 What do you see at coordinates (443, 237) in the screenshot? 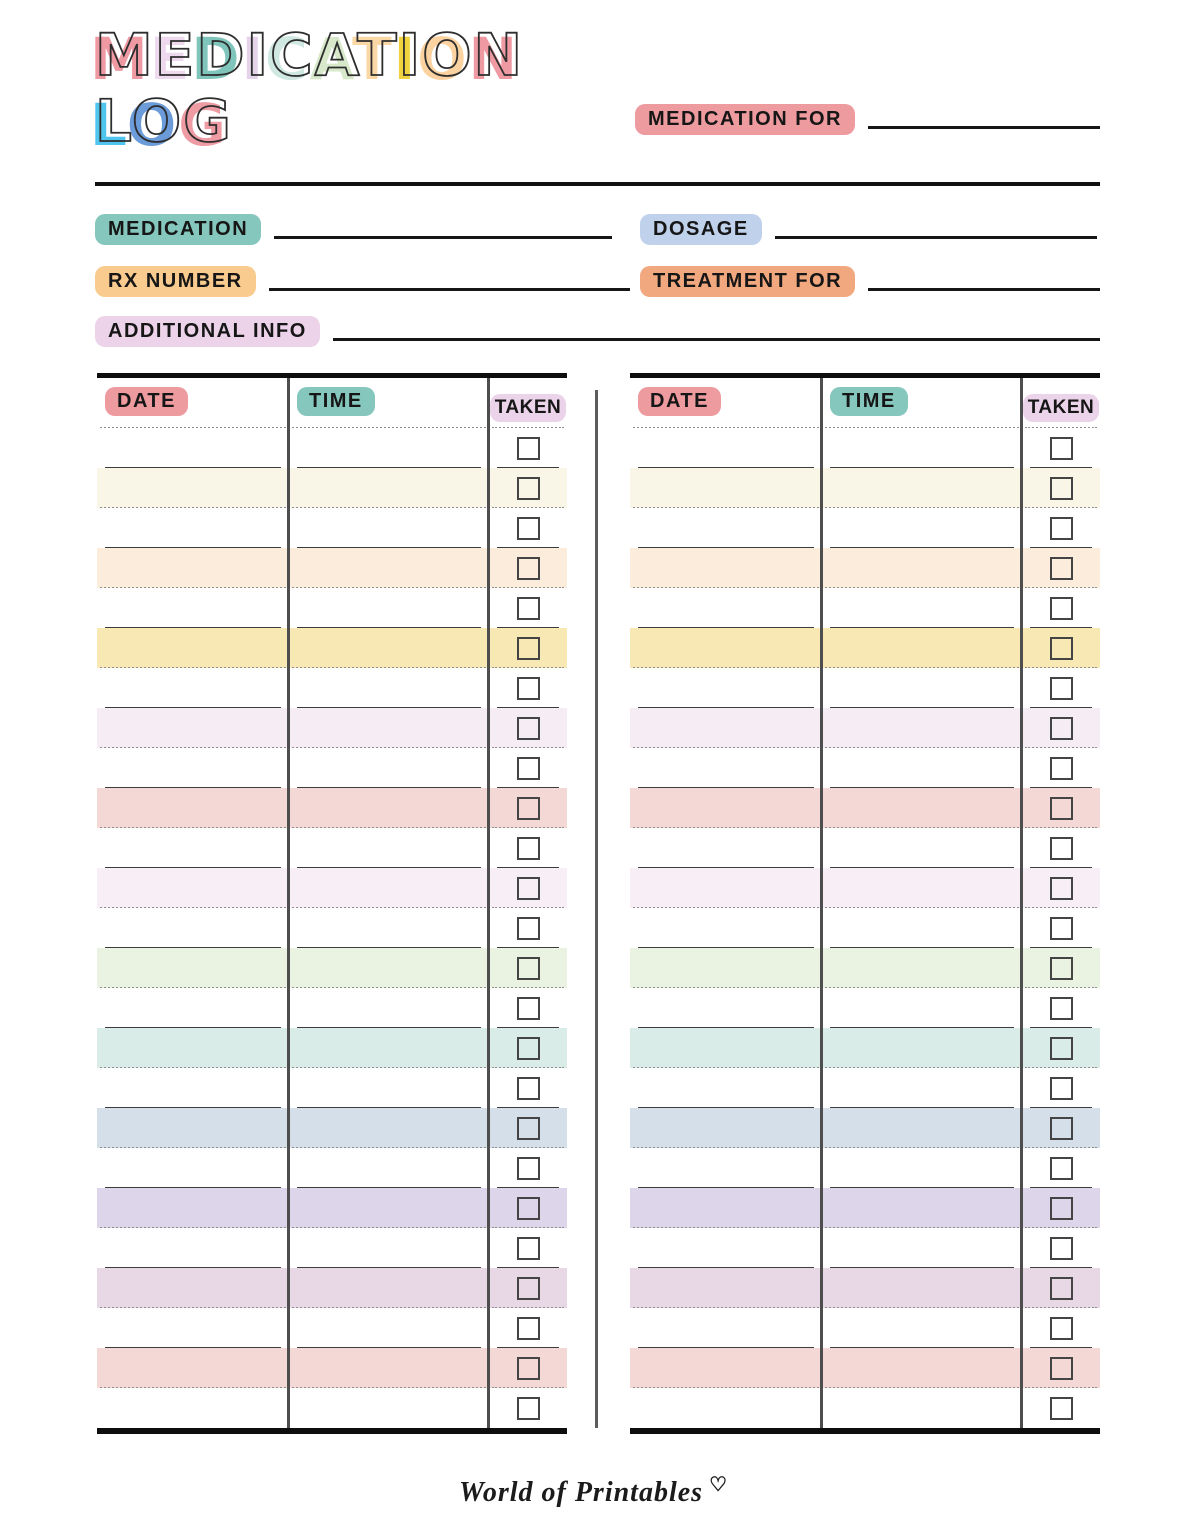
I see `medication-input-line` at bounding box center [443, 237].